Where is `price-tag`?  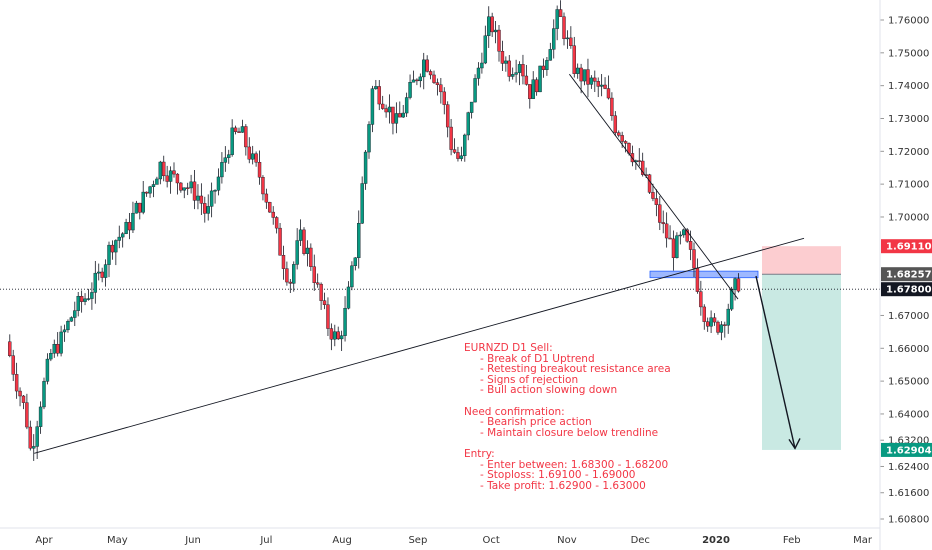
price-tag is located at coordinates (906, 274).